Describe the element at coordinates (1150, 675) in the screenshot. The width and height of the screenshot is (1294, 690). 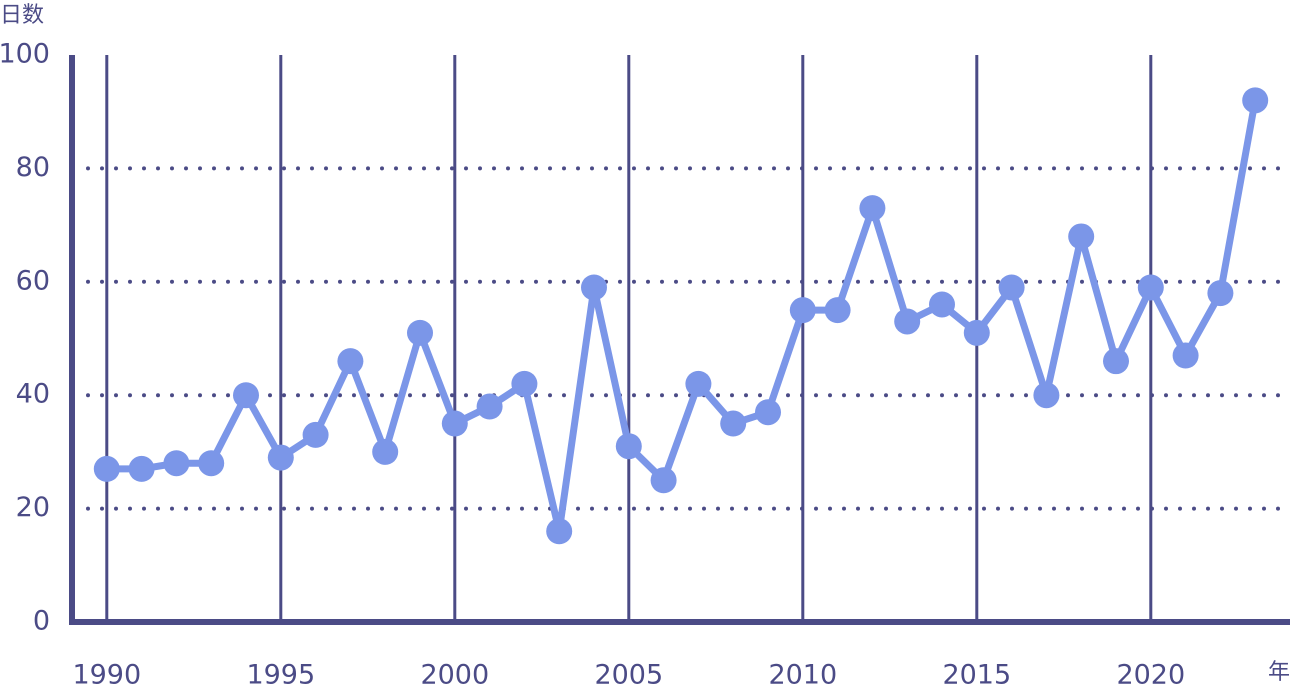
I see `x-tick-label: 2020` at that location.